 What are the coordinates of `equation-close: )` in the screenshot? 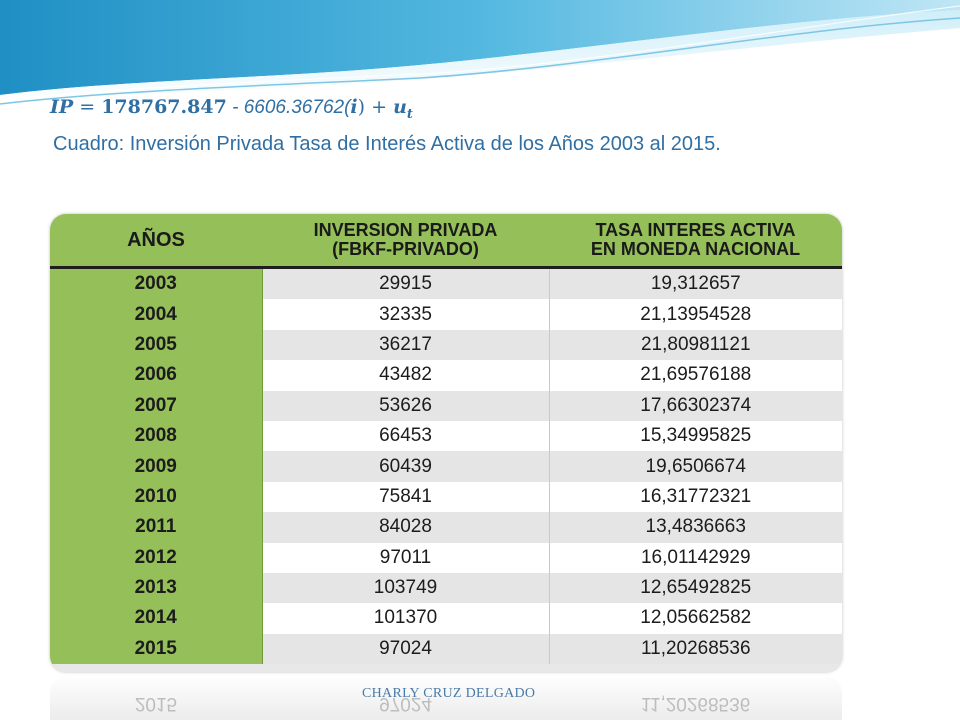 It's located at (361, 107).